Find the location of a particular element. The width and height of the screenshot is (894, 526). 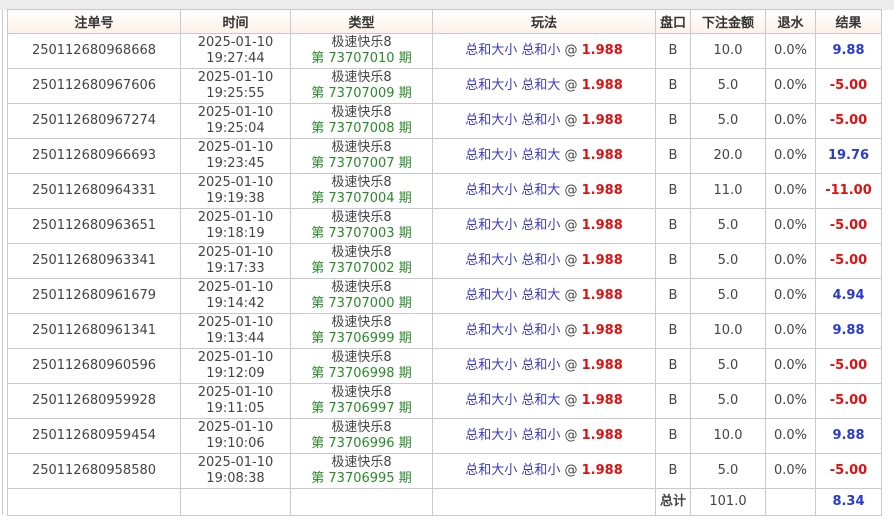

header-col-result: 结果 is located at coordinates (848, 21).